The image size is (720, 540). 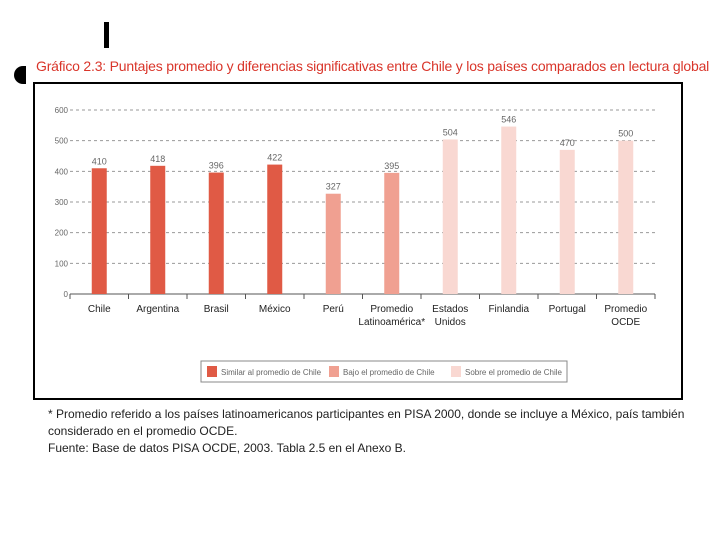 I want to click on category-label: Portugal, so click(x=567, y=309).